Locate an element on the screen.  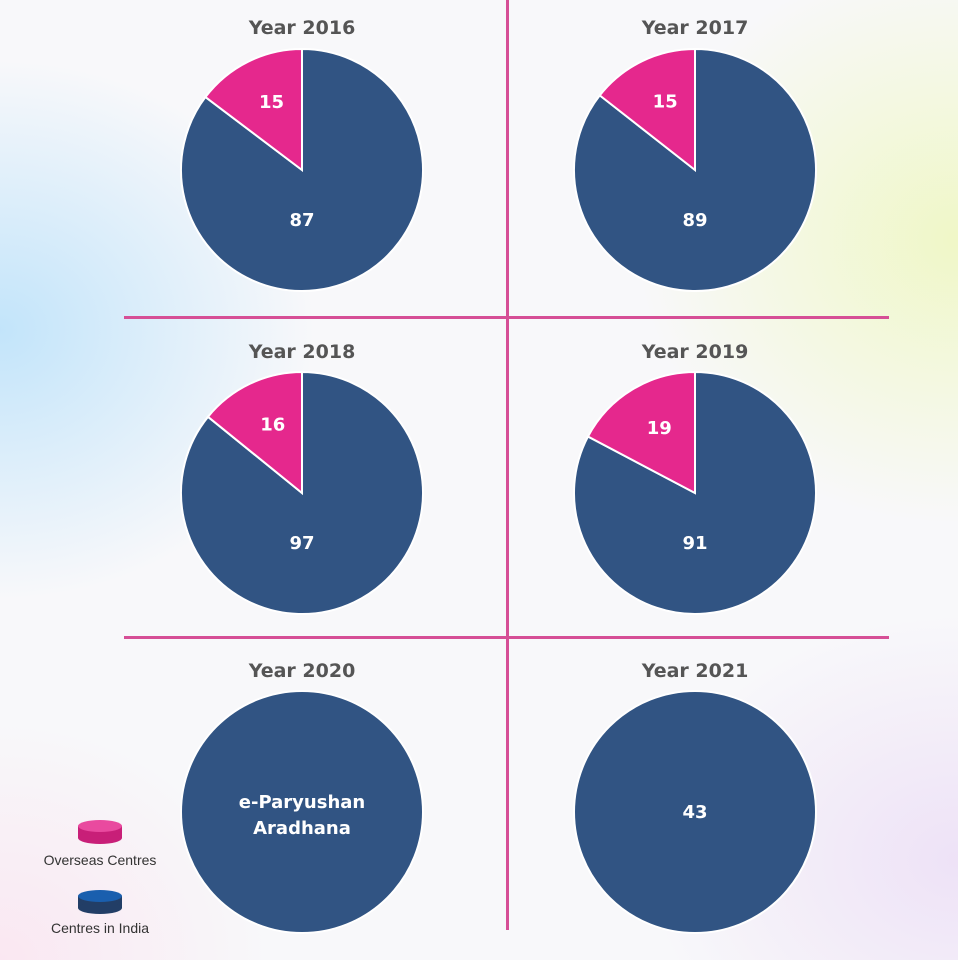
pie-panel-4: Year 2019 19 91 is located at coordinates (695, 478).